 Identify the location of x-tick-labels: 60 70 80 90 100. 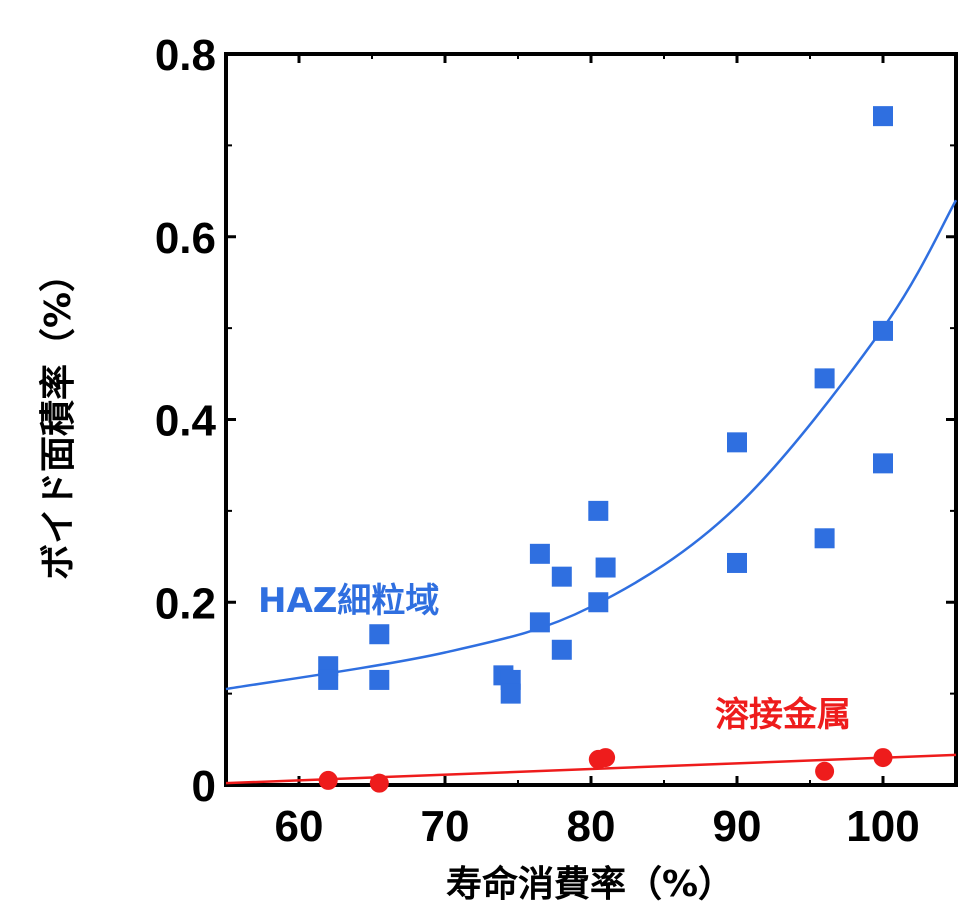
(597, 826).